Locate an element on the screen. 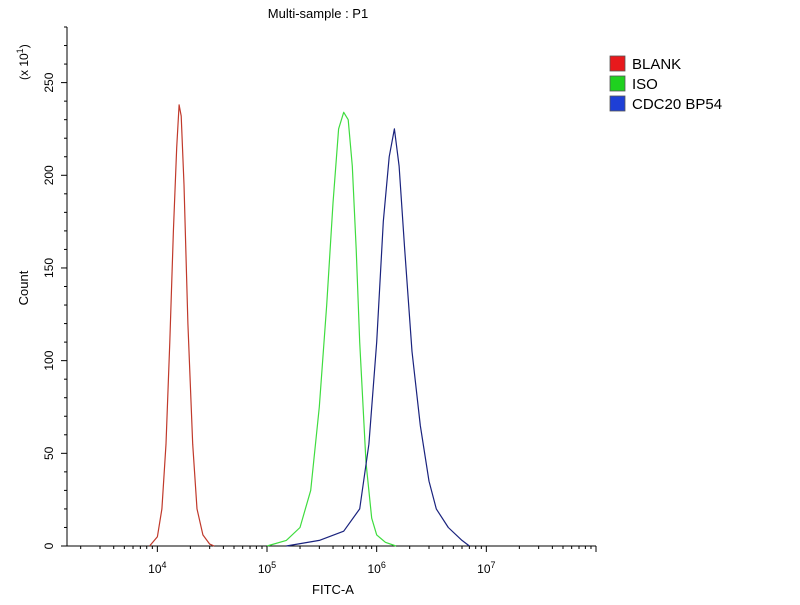  x-tick-label: 10⁴ is located at coordinates (157, 568).